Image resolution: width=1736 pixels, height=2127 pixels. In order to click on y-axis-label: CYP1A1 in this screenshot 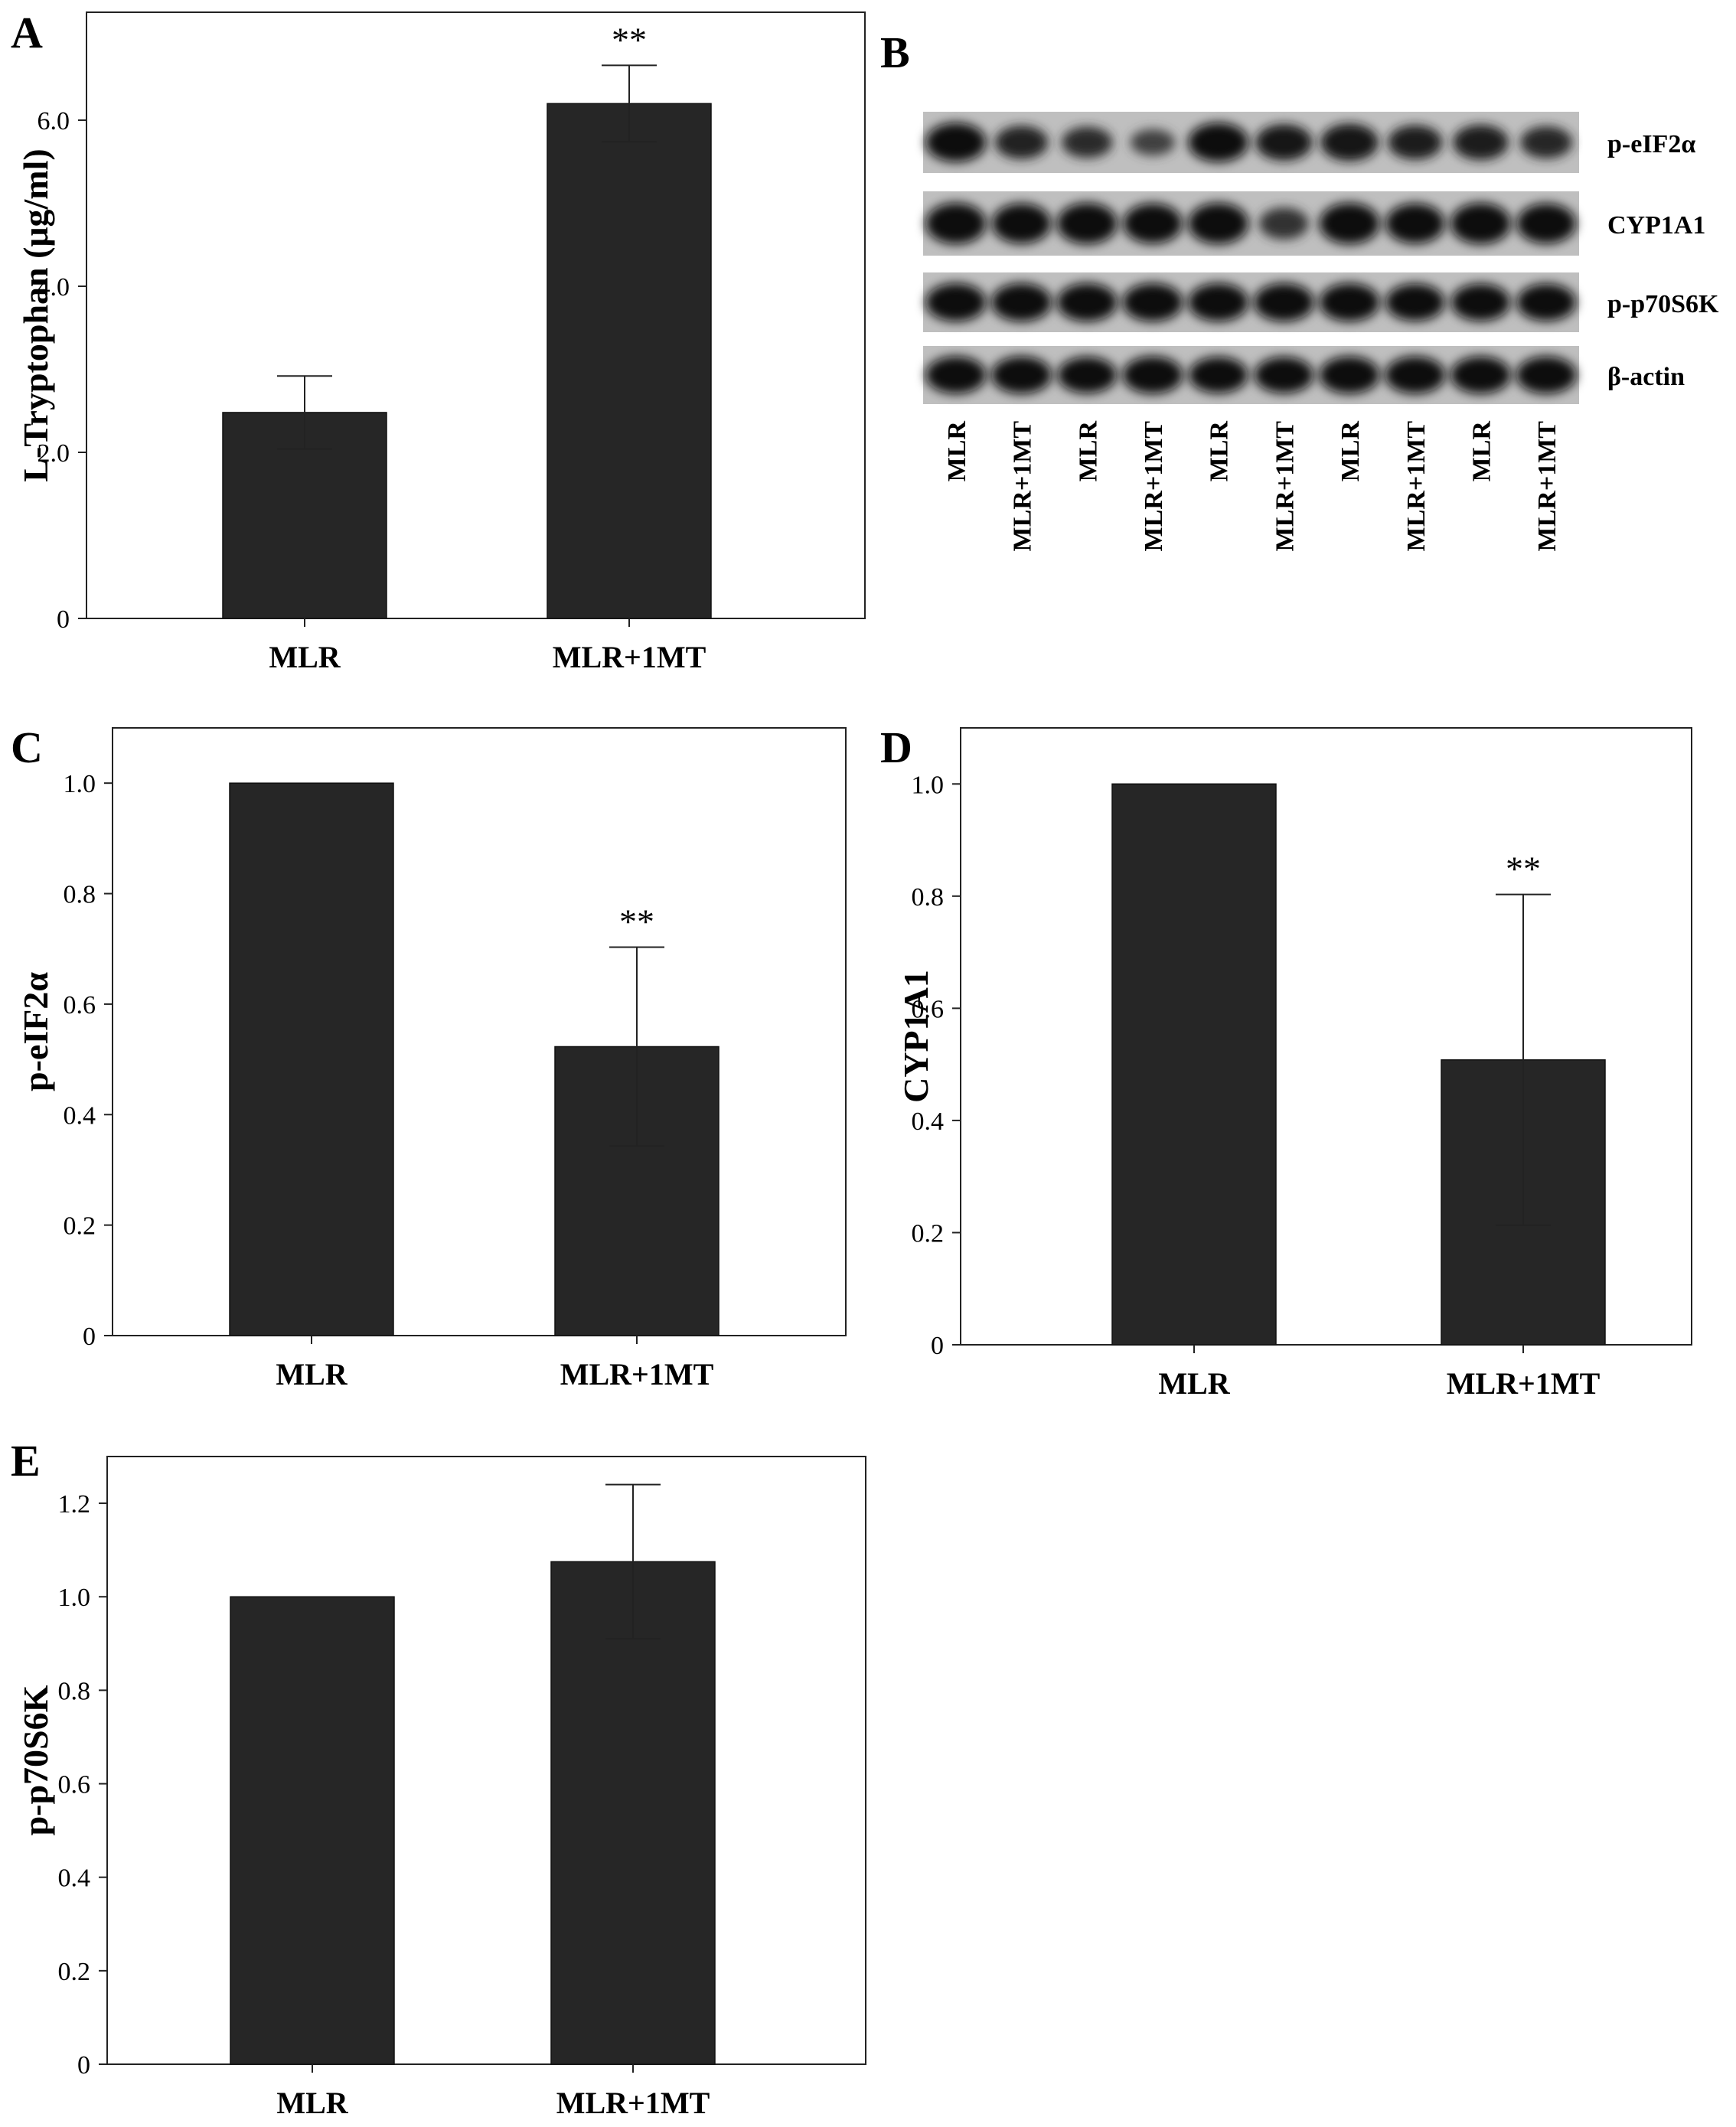, I will do `click(915, 1036)`.